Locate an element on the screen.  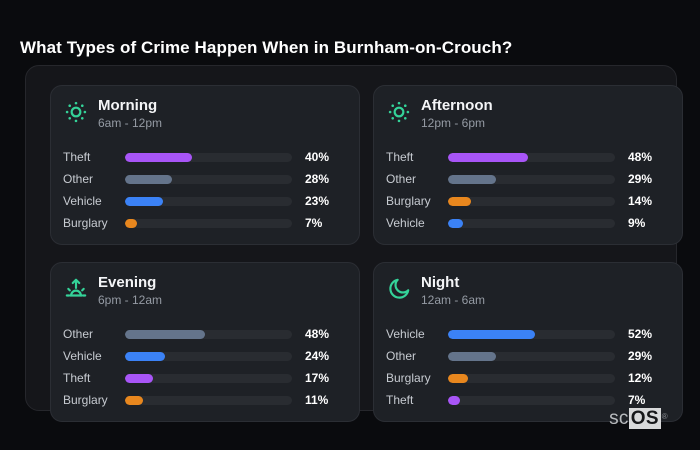
bar-row-theft: Theft 17% is located at coordinates (204, 378).